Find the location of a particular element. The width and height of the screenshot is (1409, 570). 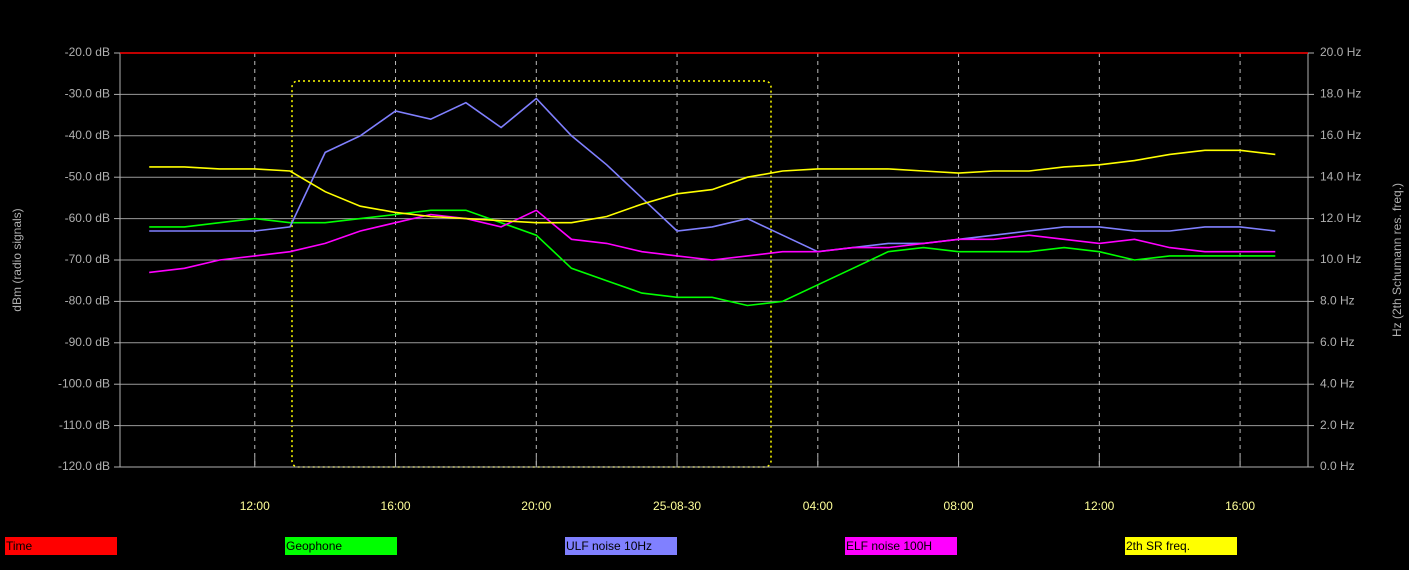

y2-tick-label: 14.0 Hz is located at coordinates (1340, 176).